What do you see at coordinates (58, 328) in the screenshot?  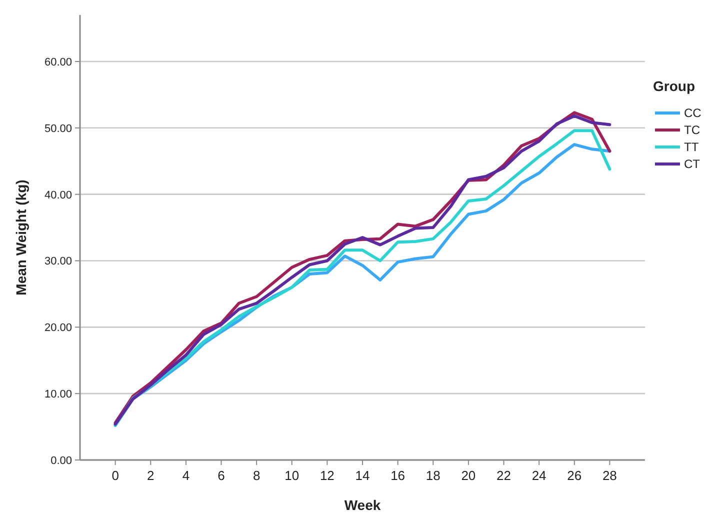 I see `y-tick-label: 20.00` at bounding box center [58, 328].